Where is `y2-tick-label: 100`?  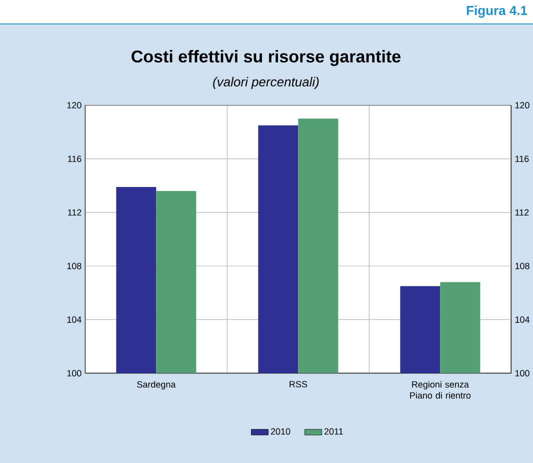 y2-tick-label: 100 is located at coordinates (522, 373).